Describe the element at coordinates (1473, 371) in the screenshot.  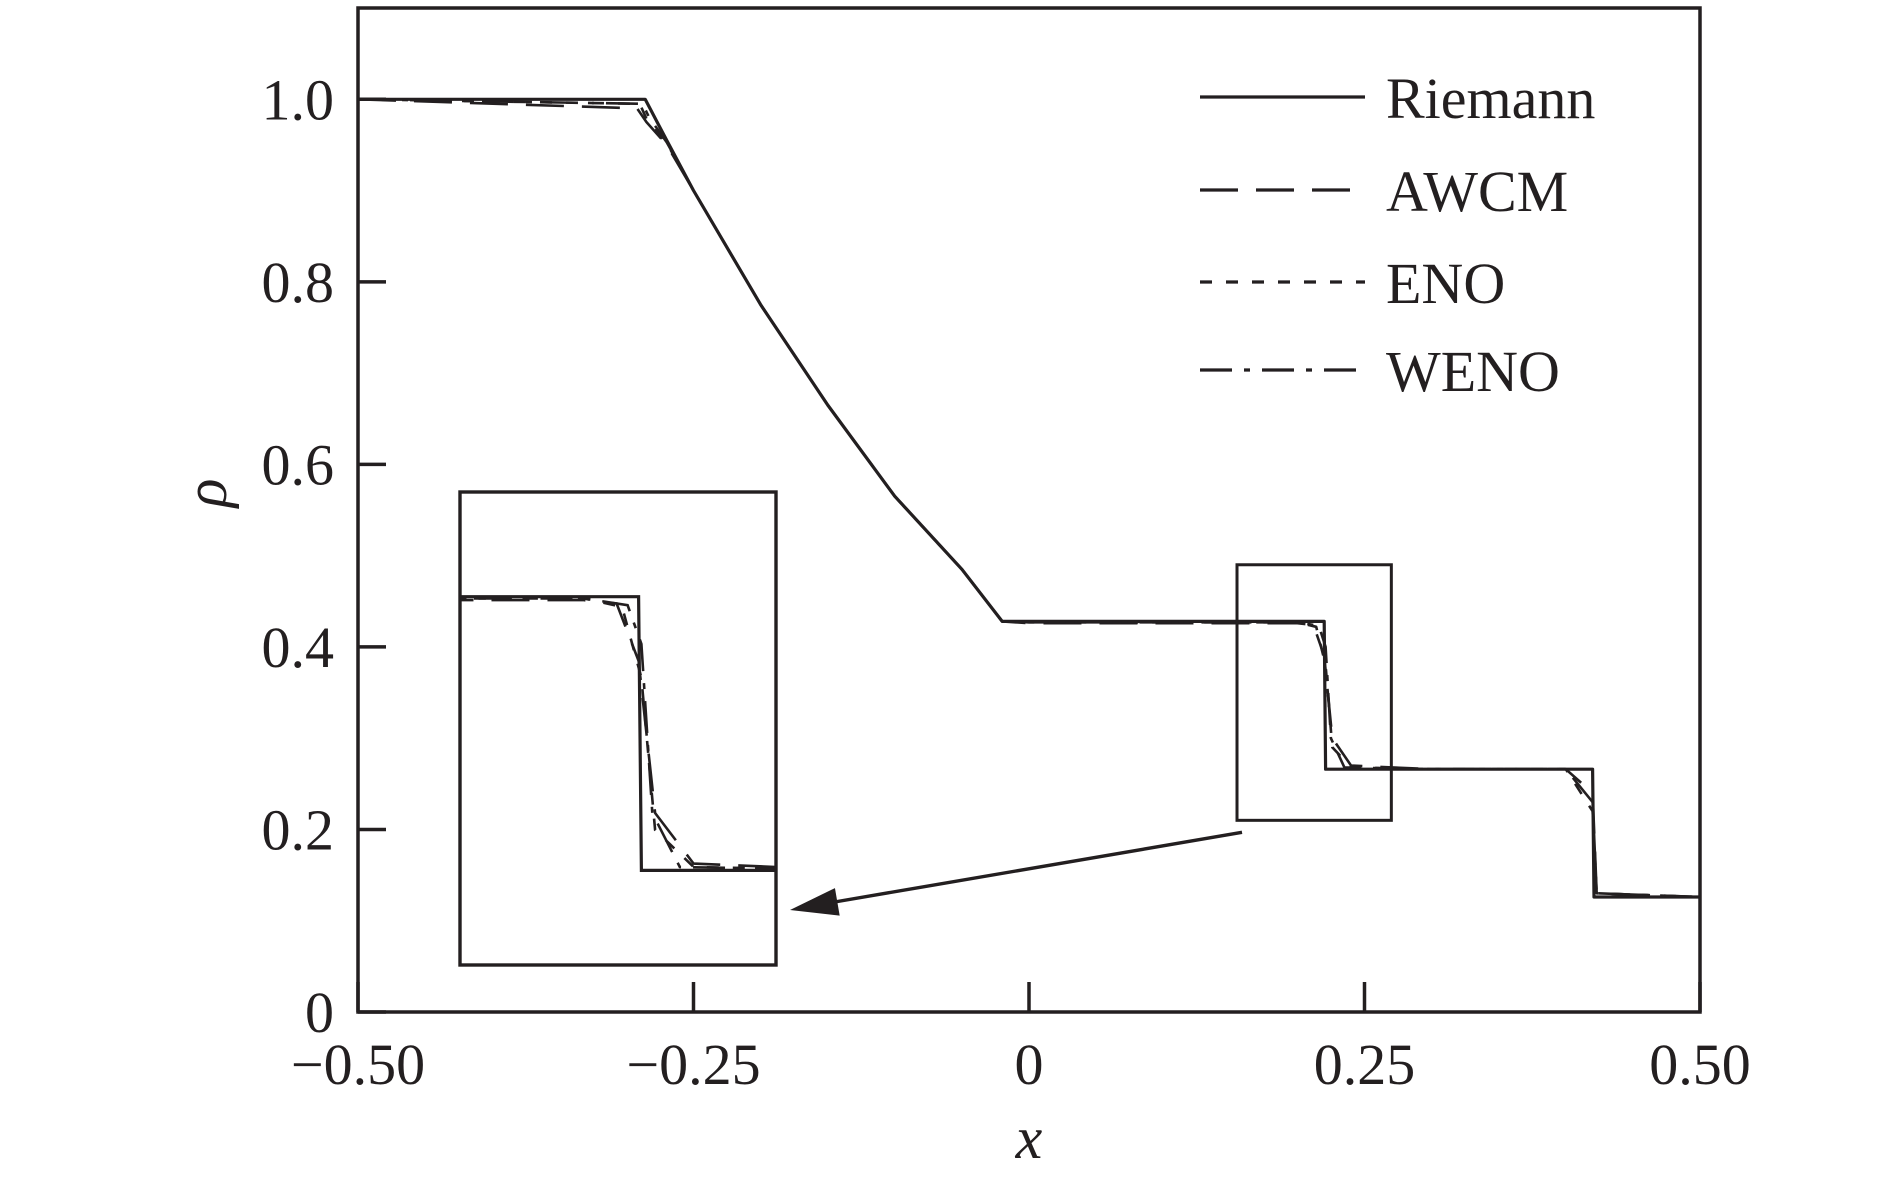
I see `legend-label-weno: WENO` at that location.